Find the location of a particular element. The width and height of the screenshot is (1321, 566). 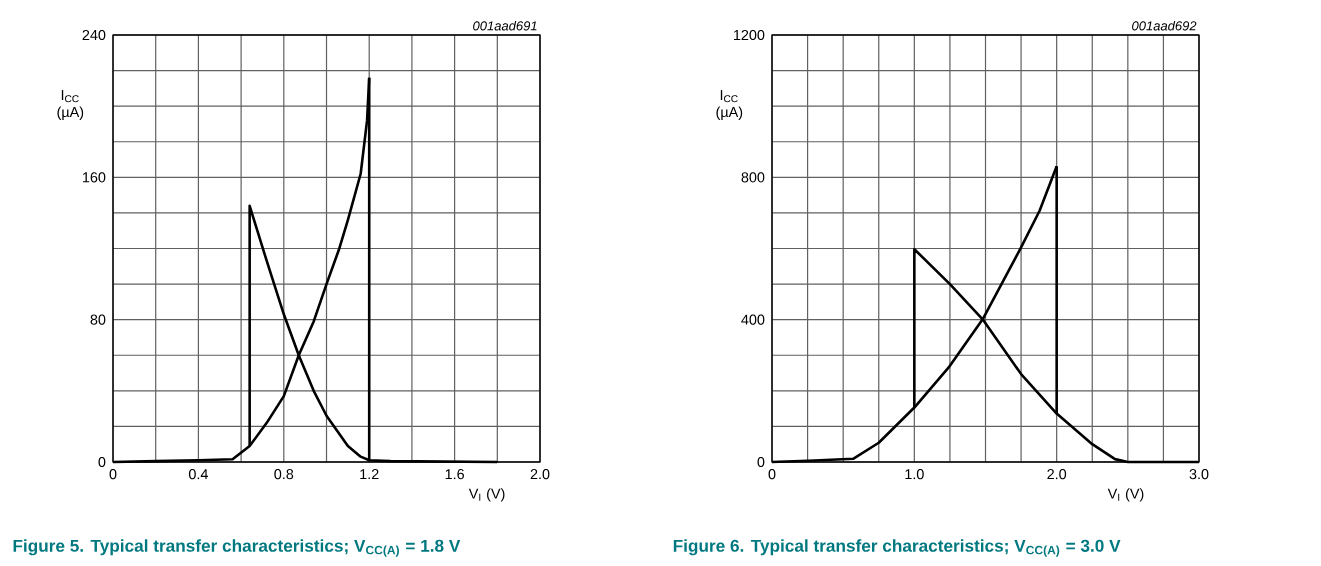

y-tick-label: 240 is located at coordinates (94, 35).